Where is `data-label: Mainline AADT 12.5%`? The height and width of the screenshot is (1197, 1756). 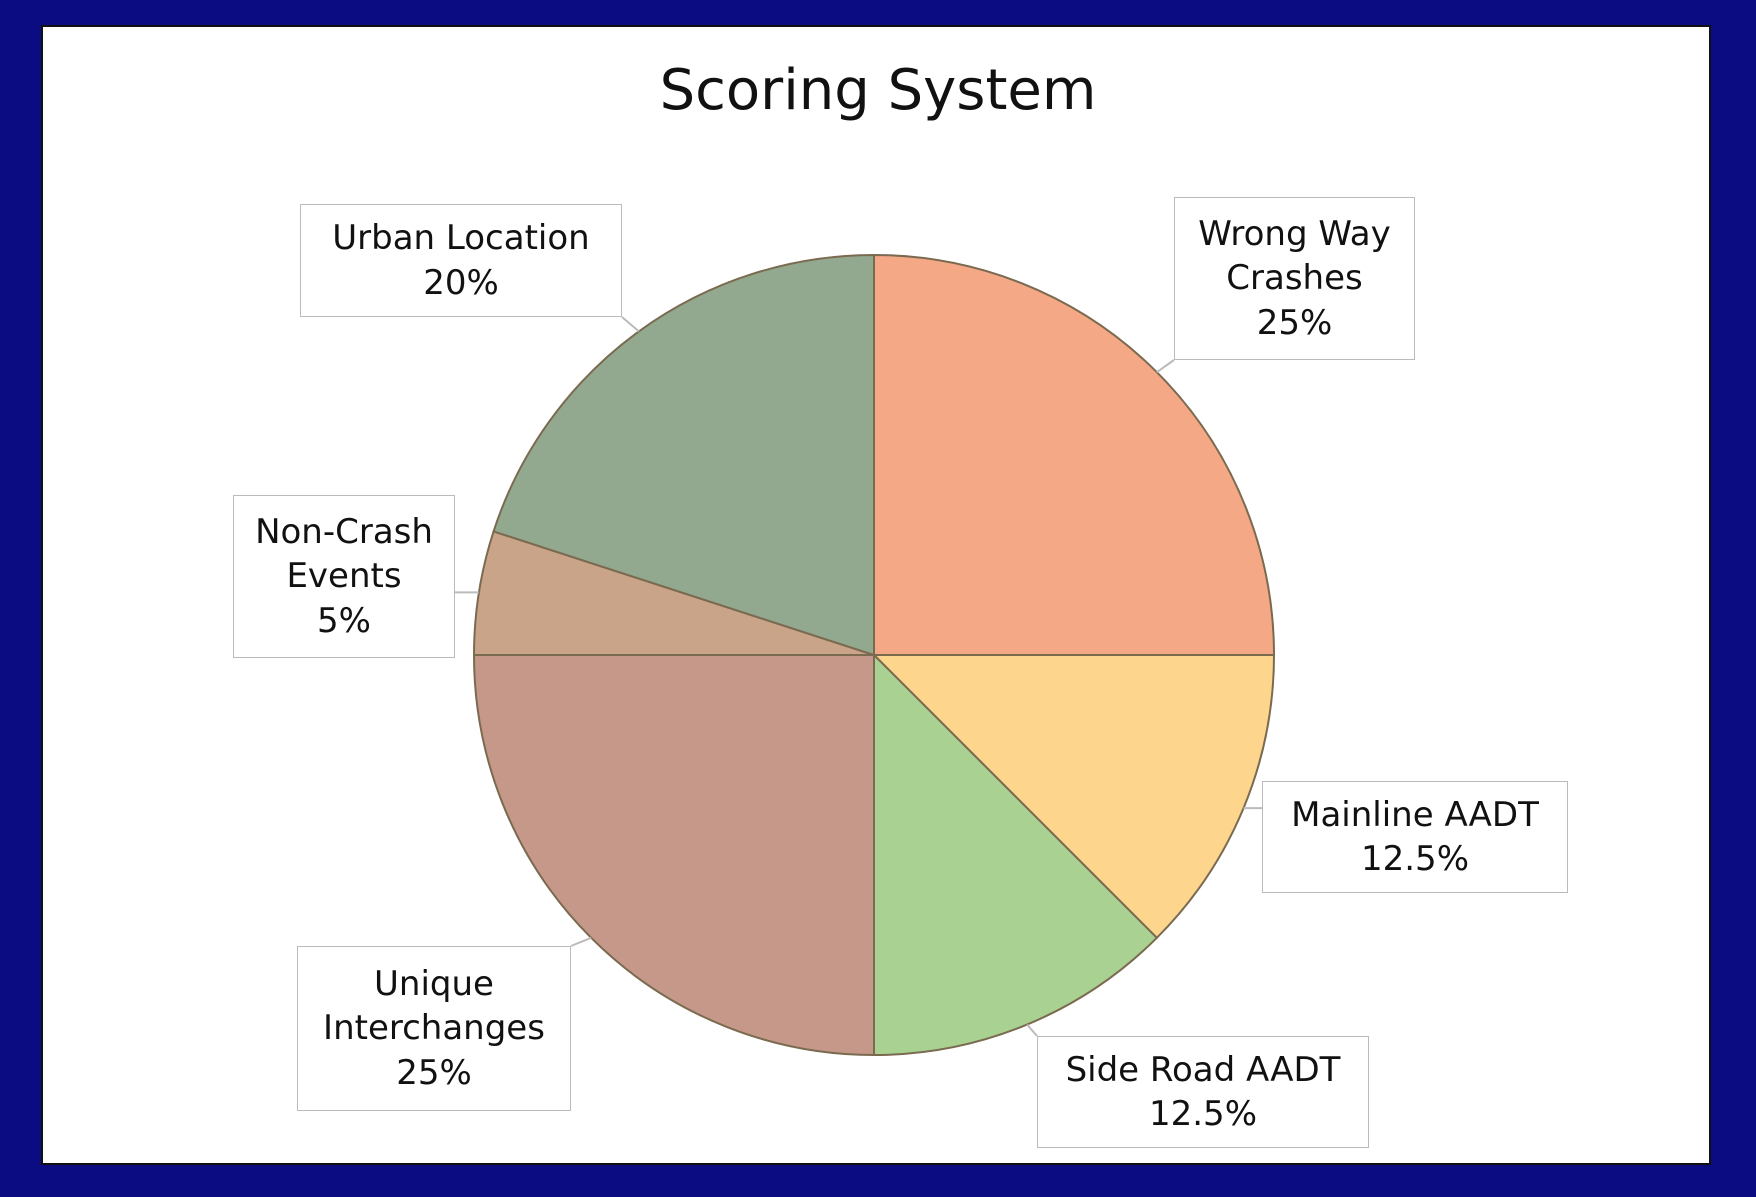 data-label: Mainline AADT 12.5% is located at coordinates (1415, 837).